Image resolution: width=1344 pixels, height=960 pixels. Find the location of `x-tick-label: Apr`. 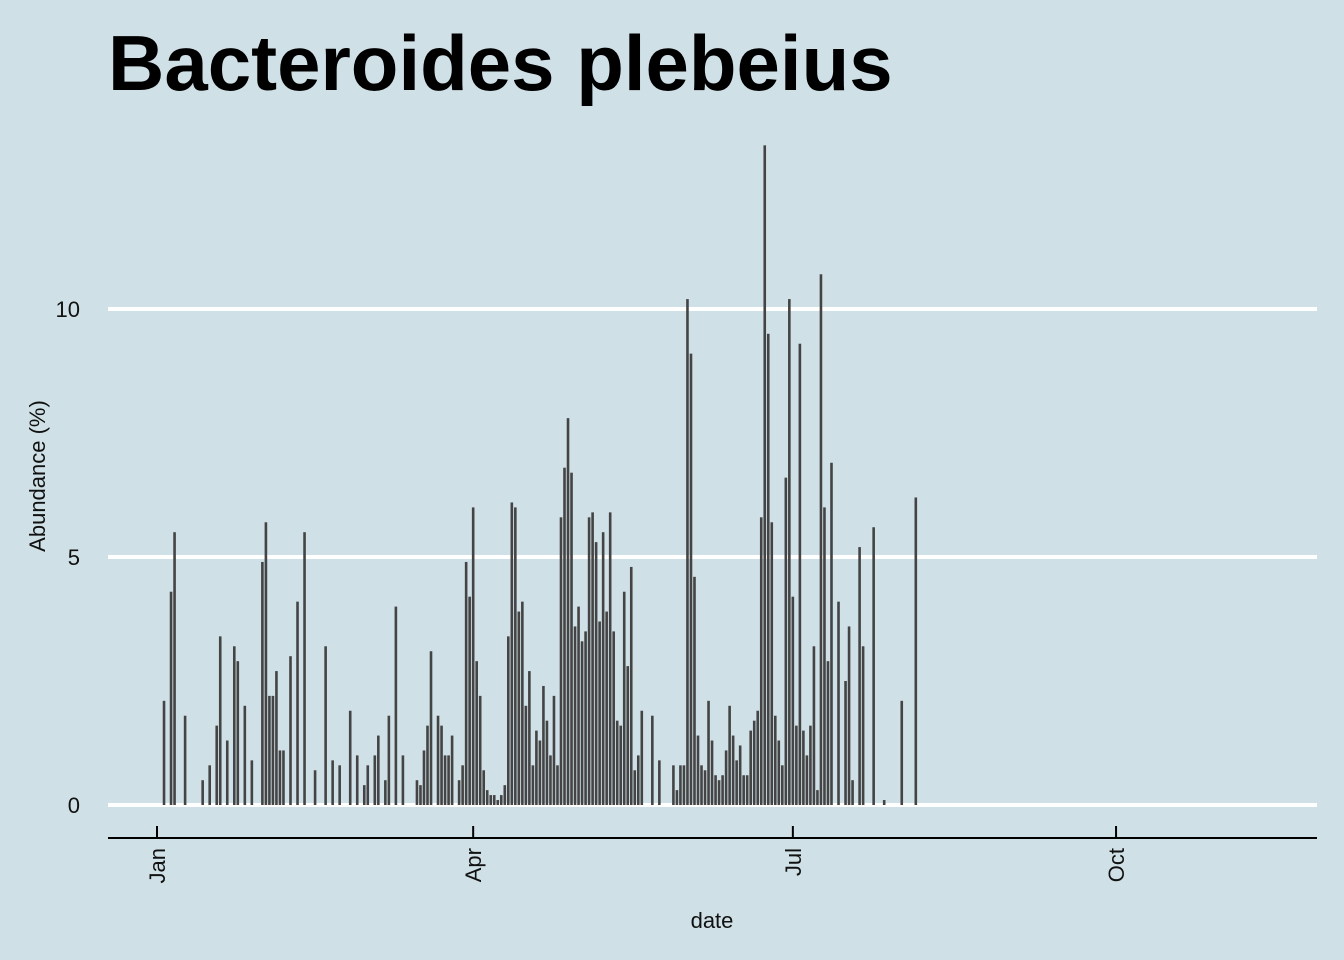

x-tick-label: Apr is located at coordinates (473, 865).